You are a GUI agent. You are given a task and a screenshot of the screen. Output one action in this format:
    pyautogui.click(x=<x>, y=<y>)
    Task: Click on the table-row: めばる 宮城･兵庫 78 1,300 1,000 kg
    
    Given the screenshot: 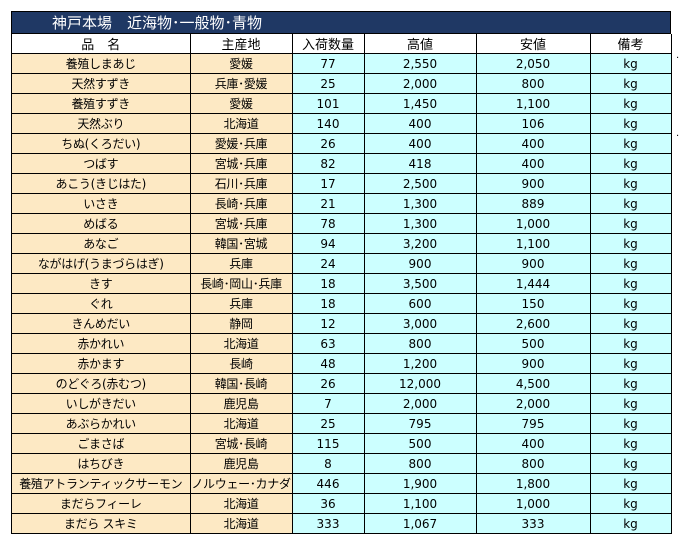 What is the action you would take?
    pyautogui.click(x=342, y=223)
    